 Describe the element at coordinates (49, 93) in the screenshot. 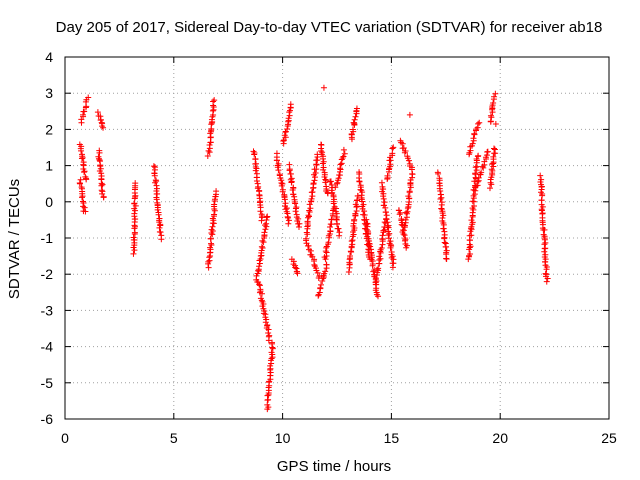

I see `y-tick-label: 3` at that location.